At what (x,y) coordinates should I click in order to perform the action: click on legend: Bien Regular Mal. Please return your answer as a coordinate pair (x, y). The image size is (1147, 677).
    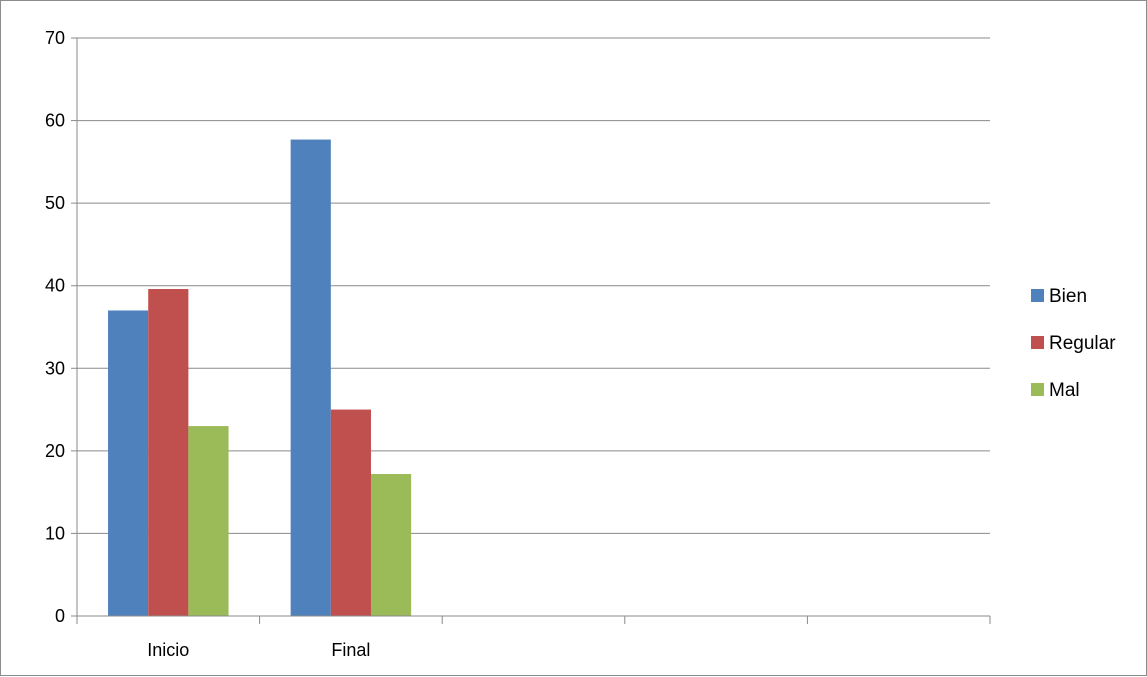
    Looking at the image, I should click on (1073, 343).